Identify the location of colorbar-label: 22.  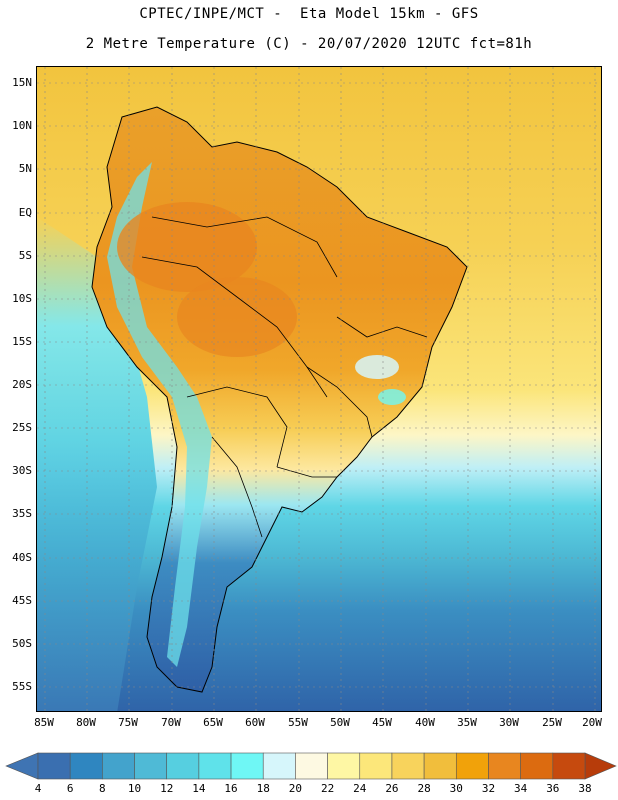
(327, 788).